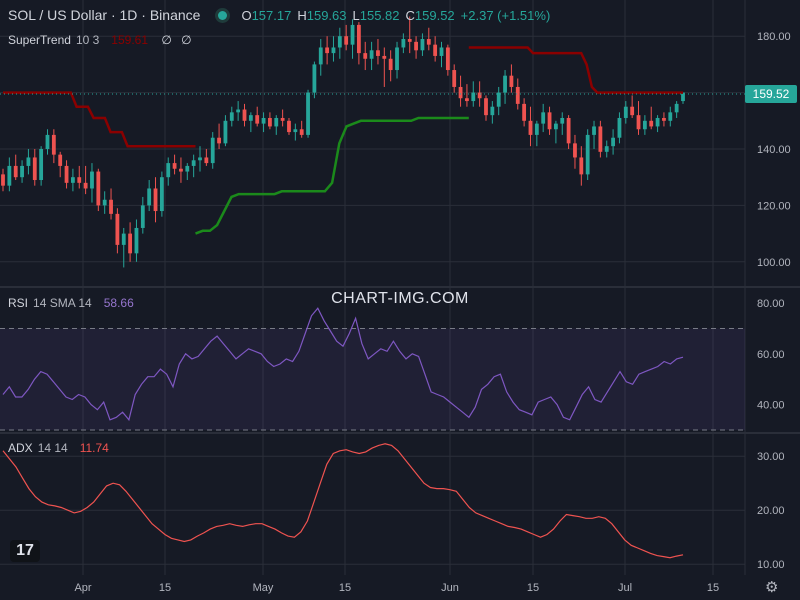 The width and height of the screenshot is (800, 600). Describe the element at coordinates (118, 303) in the screenshot. I see `rsi-value: 58.66` at that location.